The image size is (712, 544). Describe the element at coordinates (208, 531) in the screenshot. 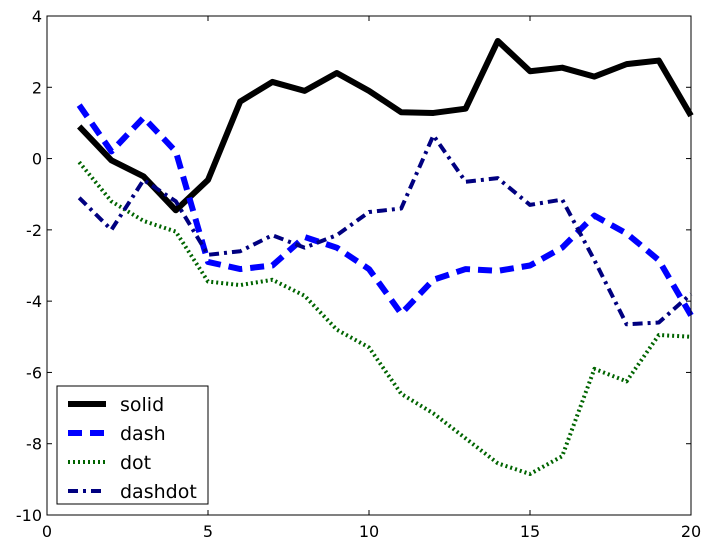

I see `x-tick-label: 5` at that location.